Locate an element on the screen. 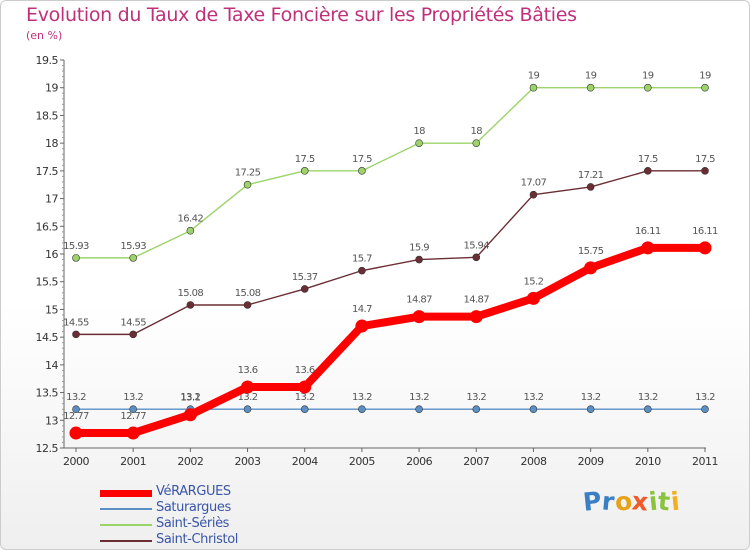 Image resolution: width=750 pixels, height=550 pixels. data-label: 15.94 is located at coordinates (476, 245).